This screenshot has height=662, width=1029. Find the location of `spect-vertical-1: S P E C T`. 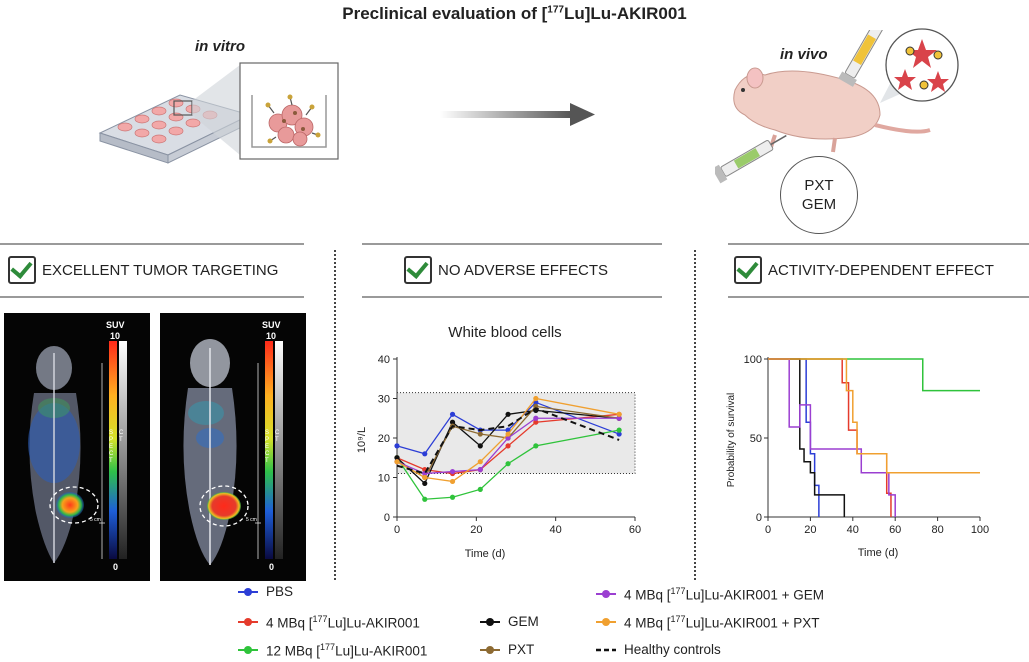

spect-vertical-1: S P E C T is located at coordinates (111, 447).